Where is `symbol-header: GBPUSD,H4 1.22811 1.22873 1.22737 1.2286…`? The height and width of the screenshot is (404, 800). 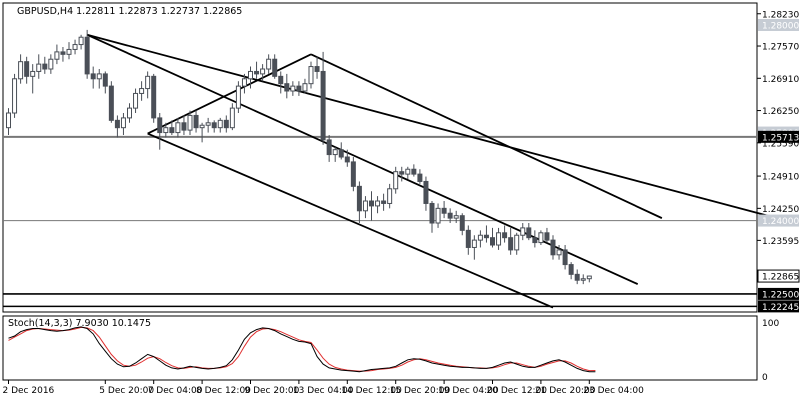
symbol-header: GBPUSD,H4 1.22811 1.22873 1.22737 1.2286… is located at coordinates (129, 11).